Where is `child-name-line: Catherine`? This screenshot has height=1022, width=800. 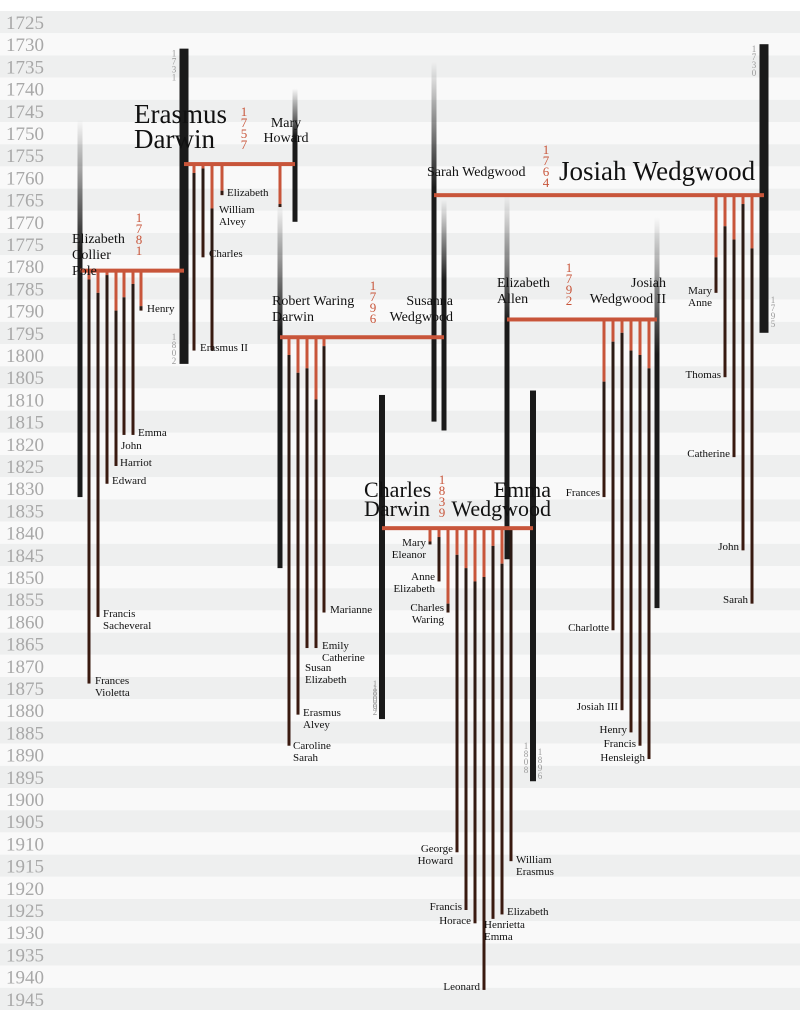 child-name-line: Catherine is located at coordinates (708, 454).